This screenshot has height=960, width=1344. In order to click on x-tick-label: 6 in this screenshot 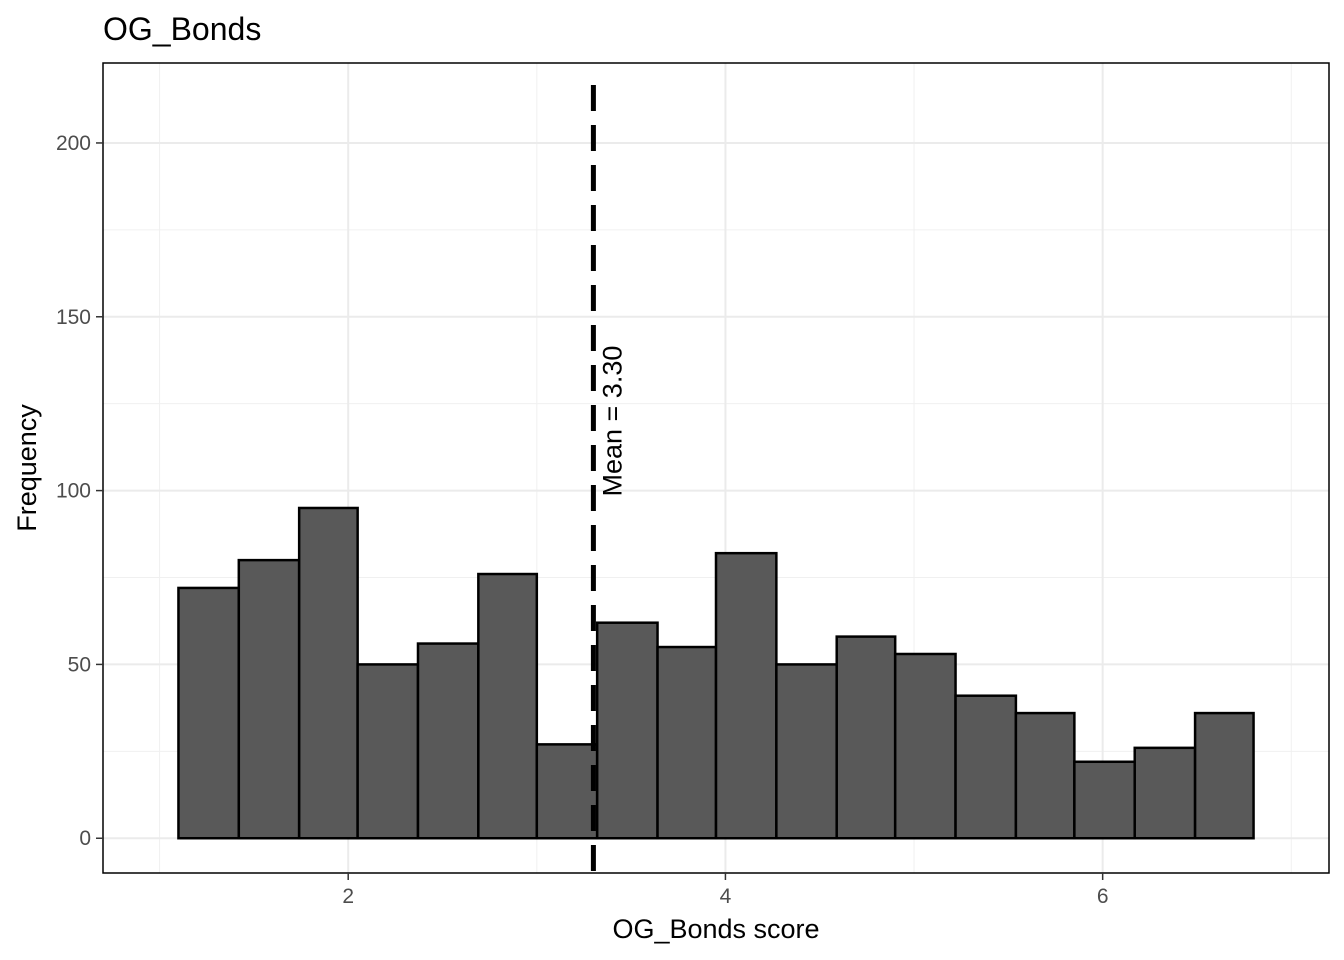, I will do `click(1103, 896)`.